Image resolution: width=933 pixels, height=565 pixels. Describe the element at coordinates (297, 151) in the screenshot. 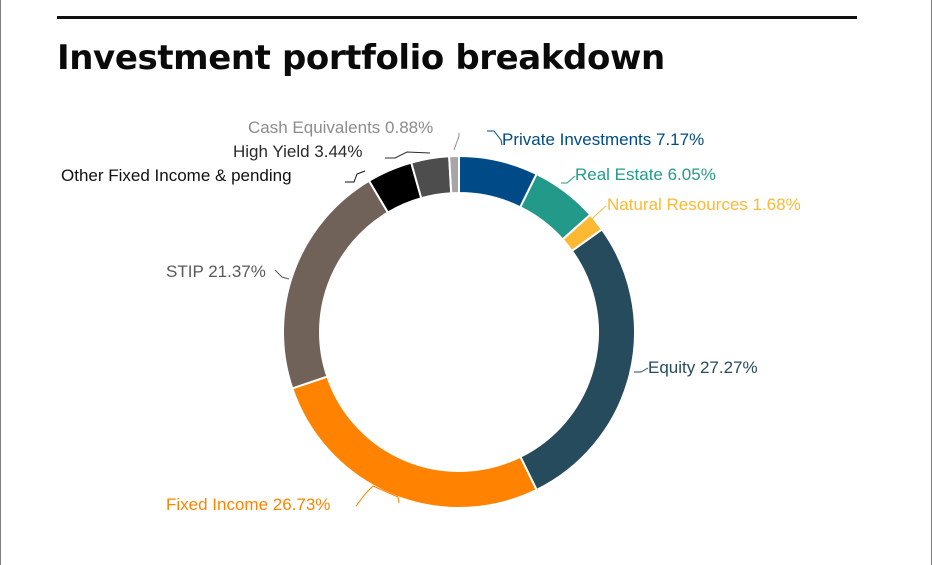

I see `data-label-high-yield: High Yield 3.44%` at that location.